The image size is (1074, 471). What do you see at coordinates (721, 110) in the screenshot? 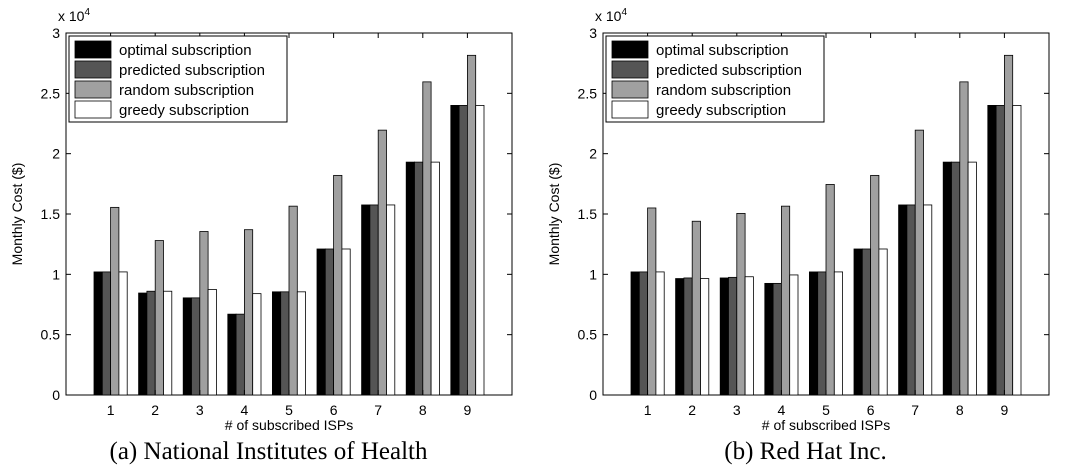
I see `legend-label: greedy subscription` at bounding box center [721, 110].